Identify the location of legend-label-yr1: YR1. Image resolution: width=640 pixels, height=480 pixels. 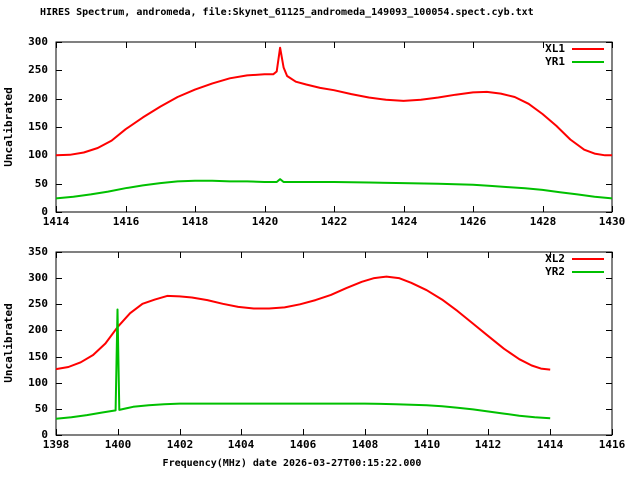
(555, 61).